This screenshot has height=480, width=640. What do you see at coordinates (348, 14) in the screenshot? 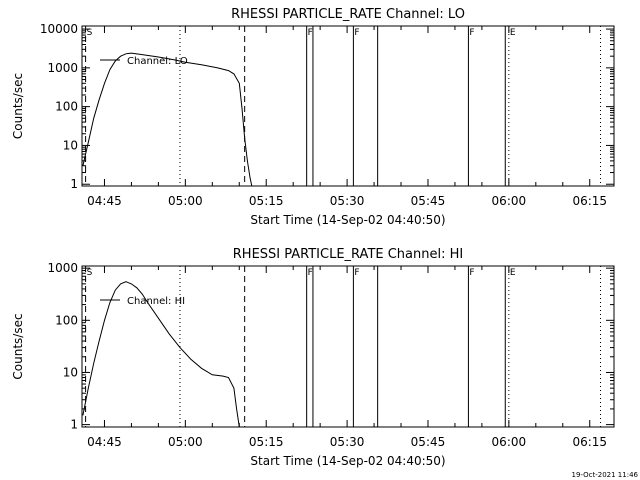
I see `chart-title: RHESSI PARTICLE_RATE Channel: LO` at bounding box center [348, 14].